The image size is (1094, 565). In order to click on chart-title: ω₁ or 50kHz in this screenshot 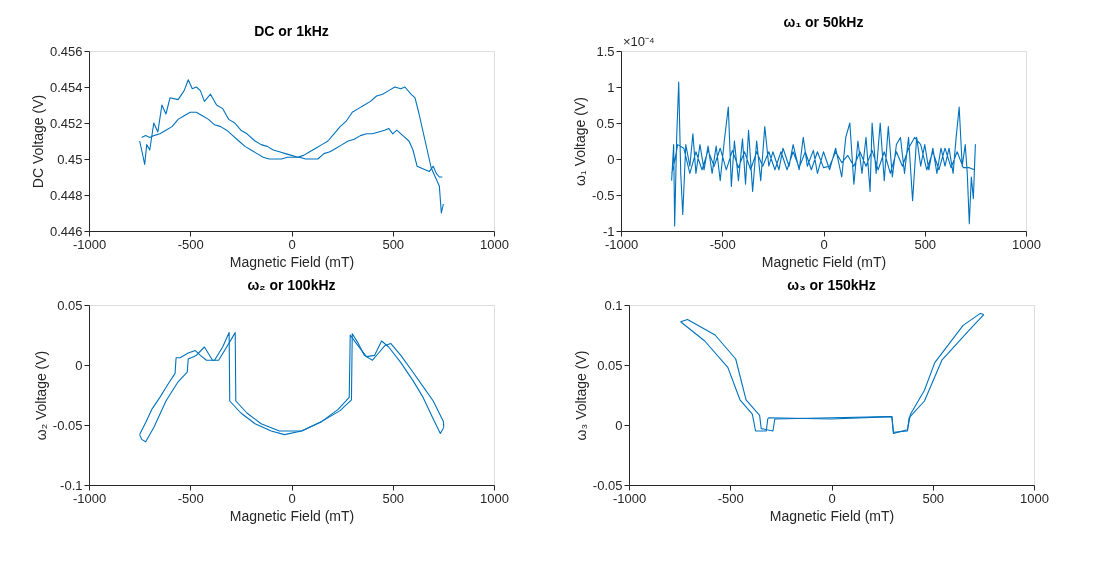, I will do `click(823, 22)`.